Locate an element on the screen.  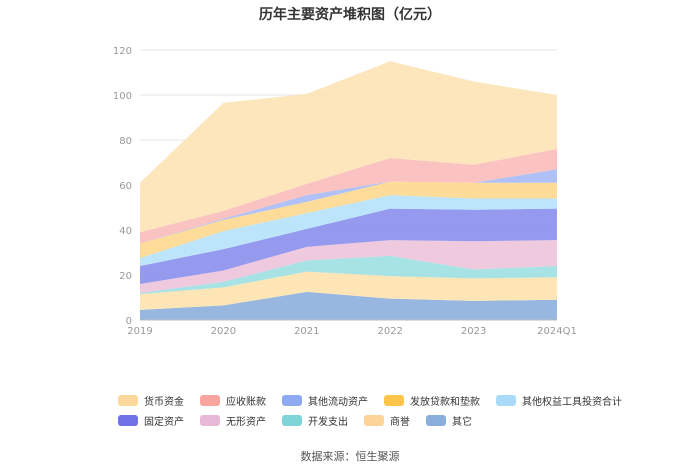
legend-label: 货币资金 is located at coordinates (164, 402).